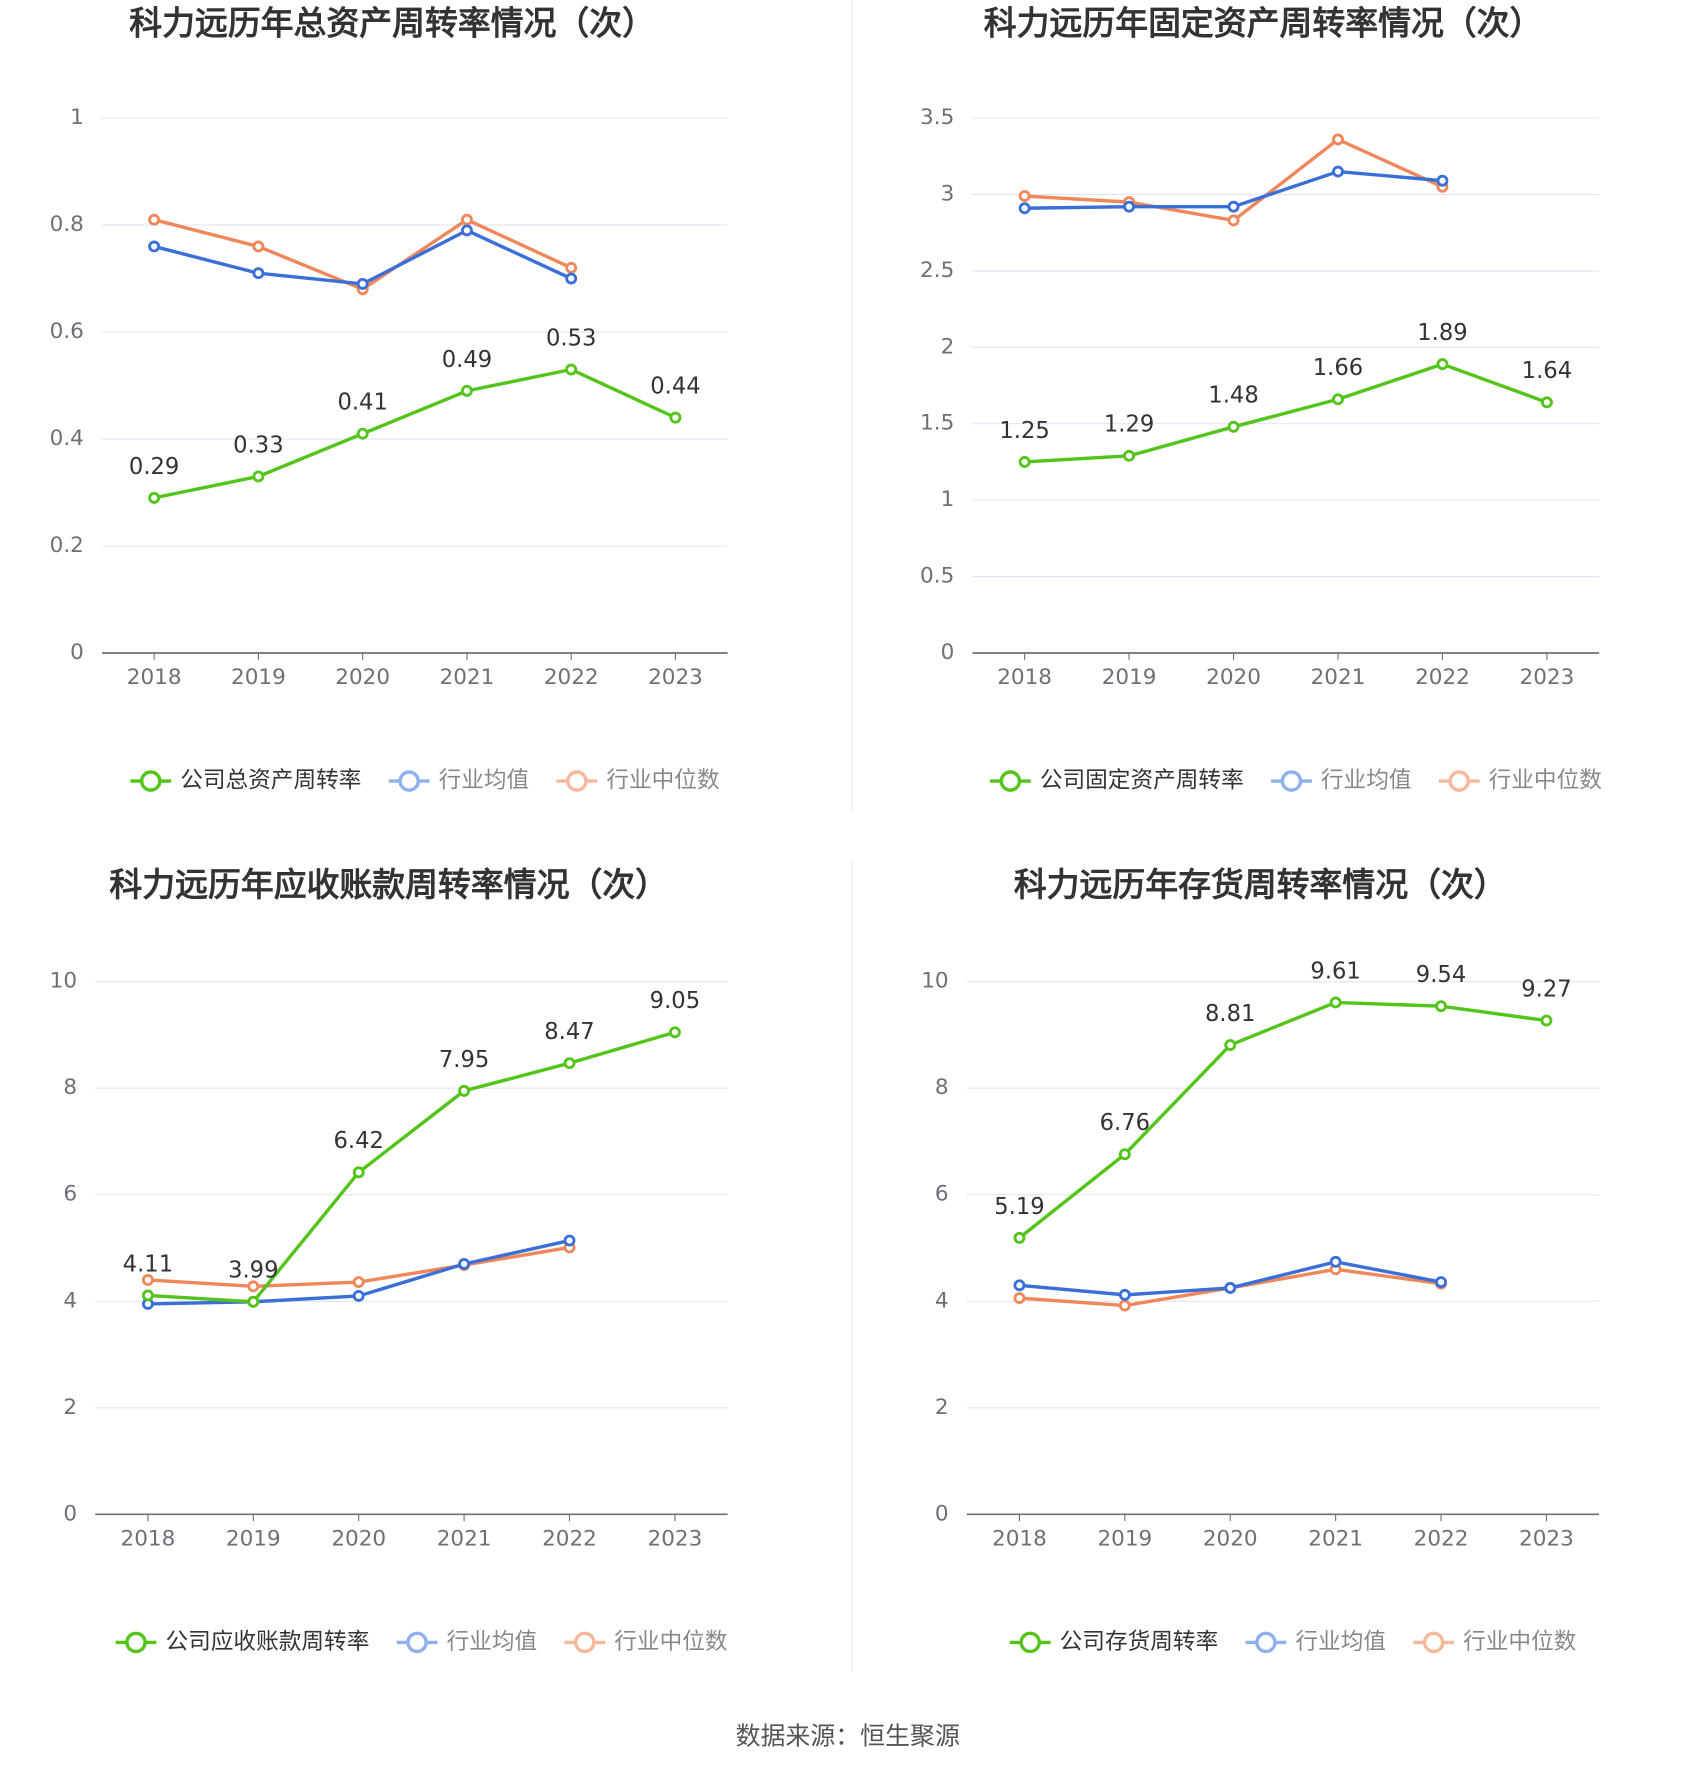  I want to click on data-label: 0.33, so click(258, 445).